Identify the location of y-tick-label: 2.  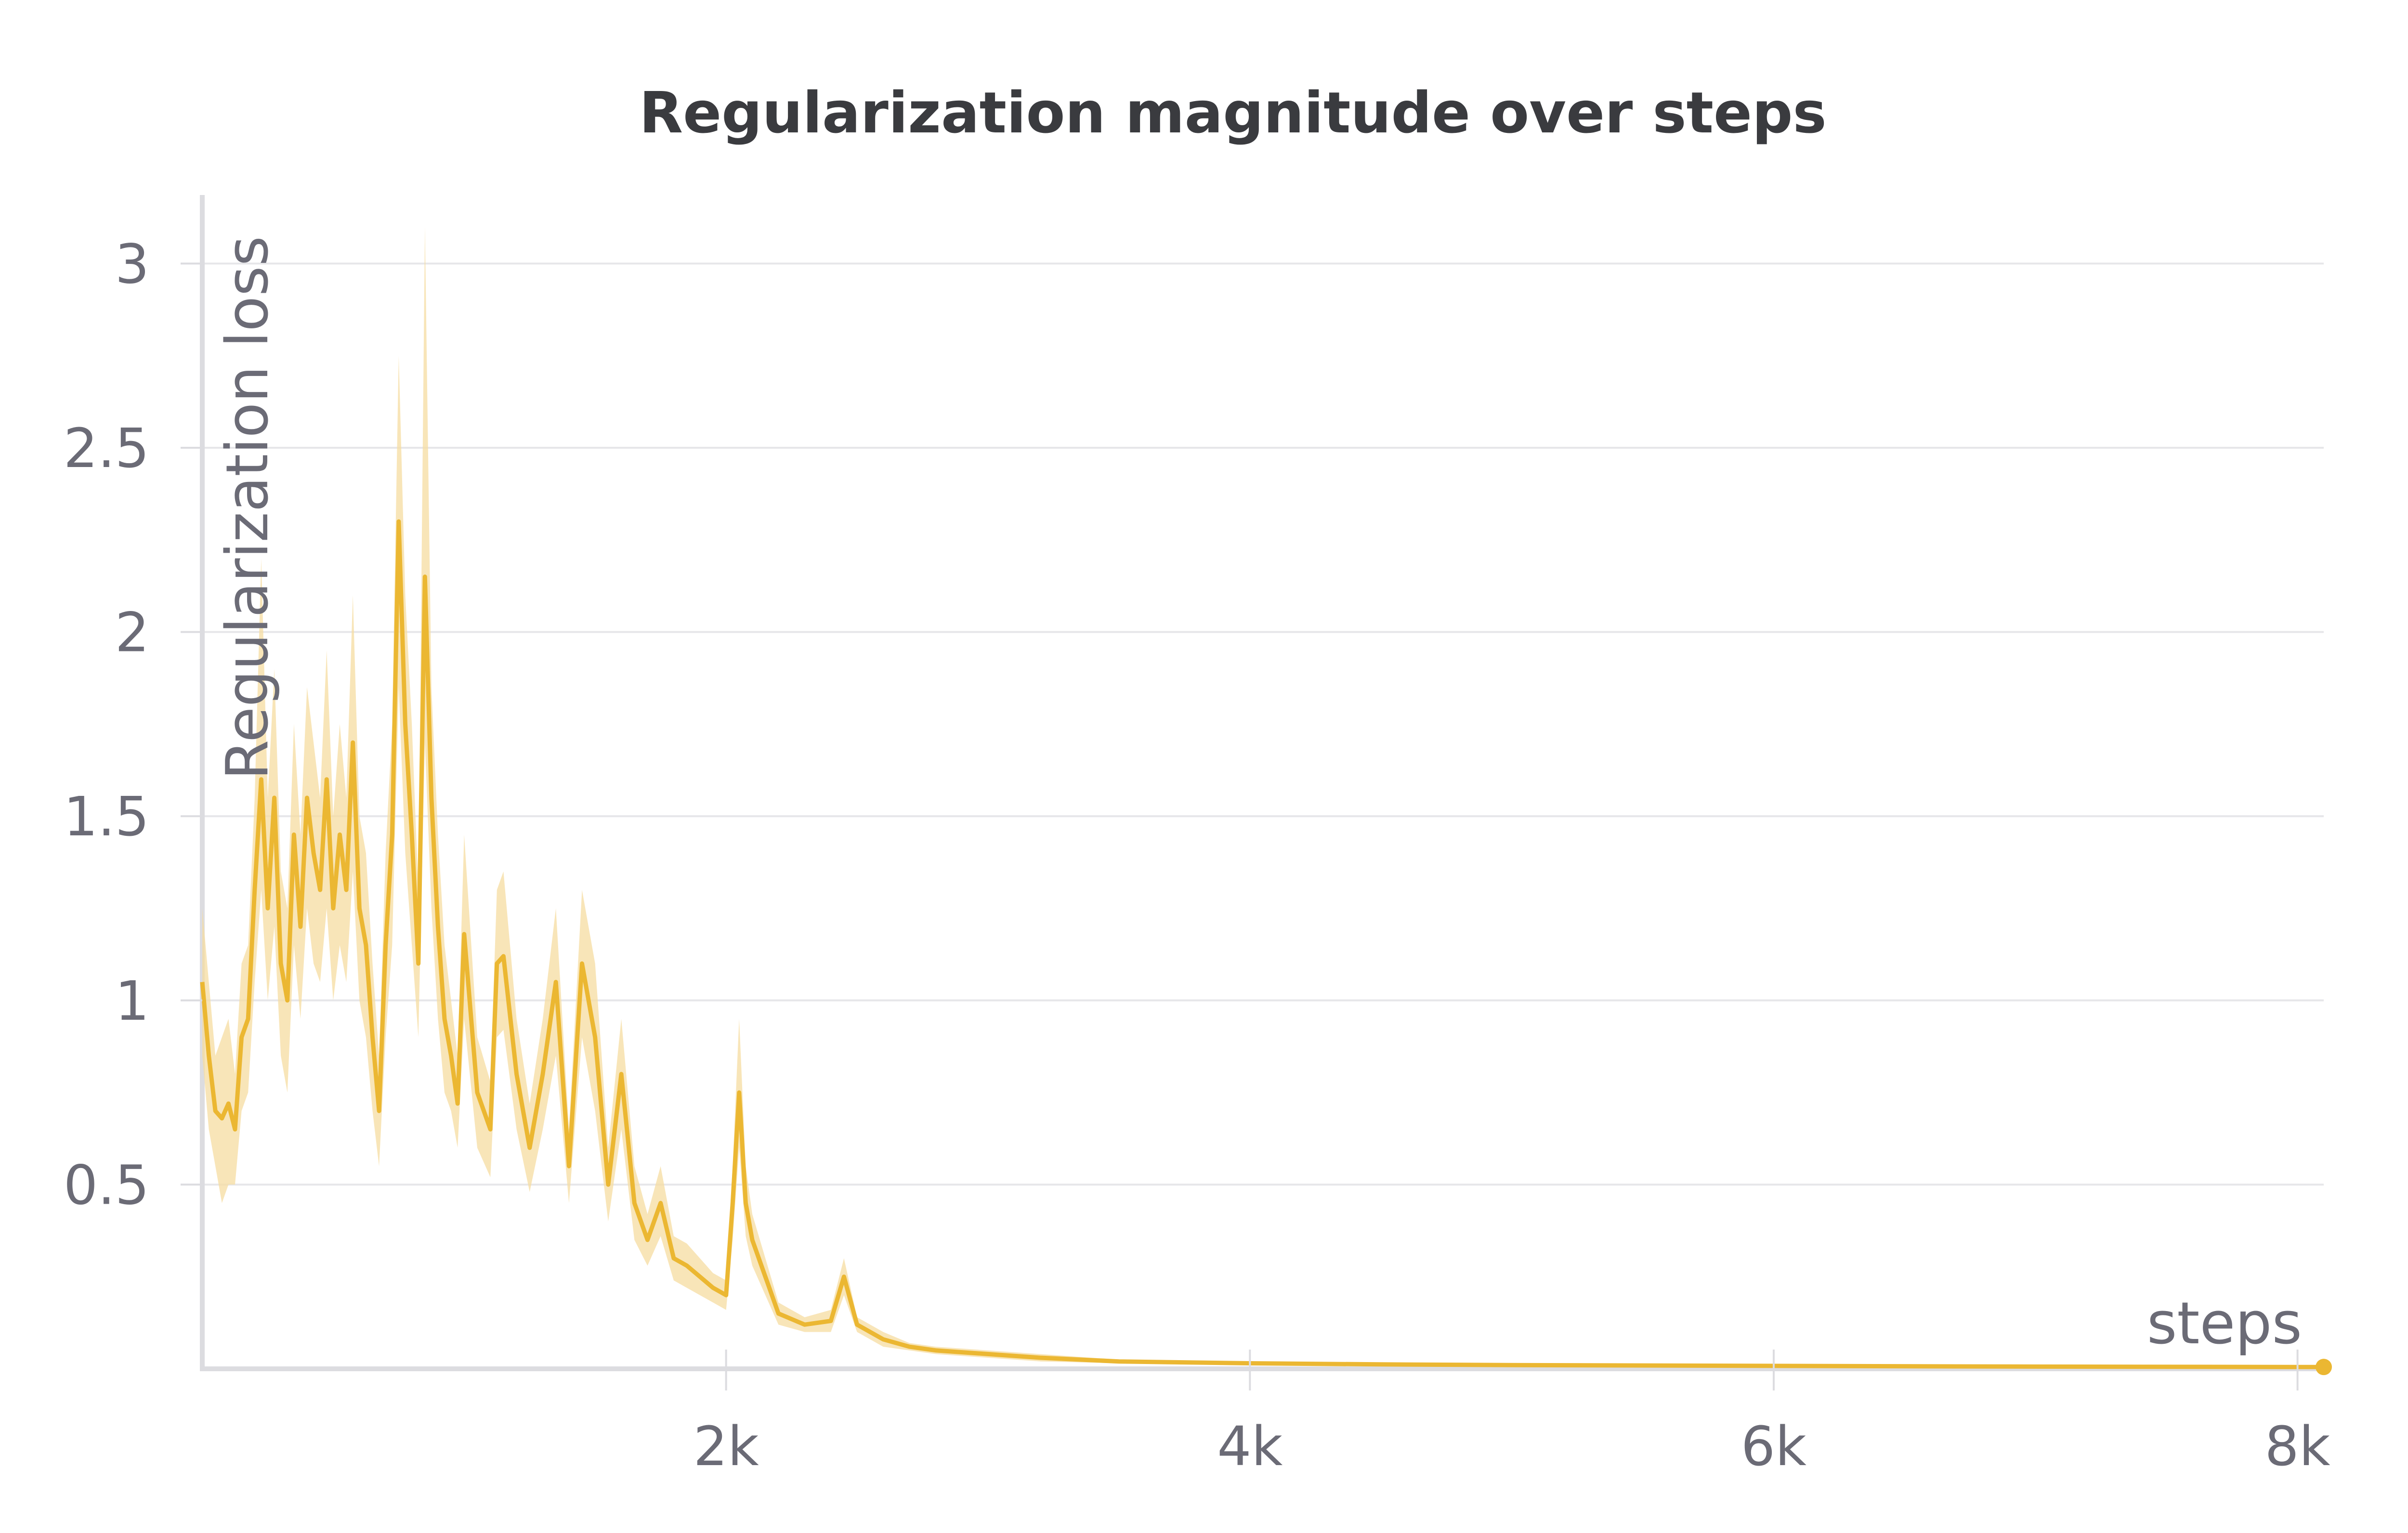
(132, 633).